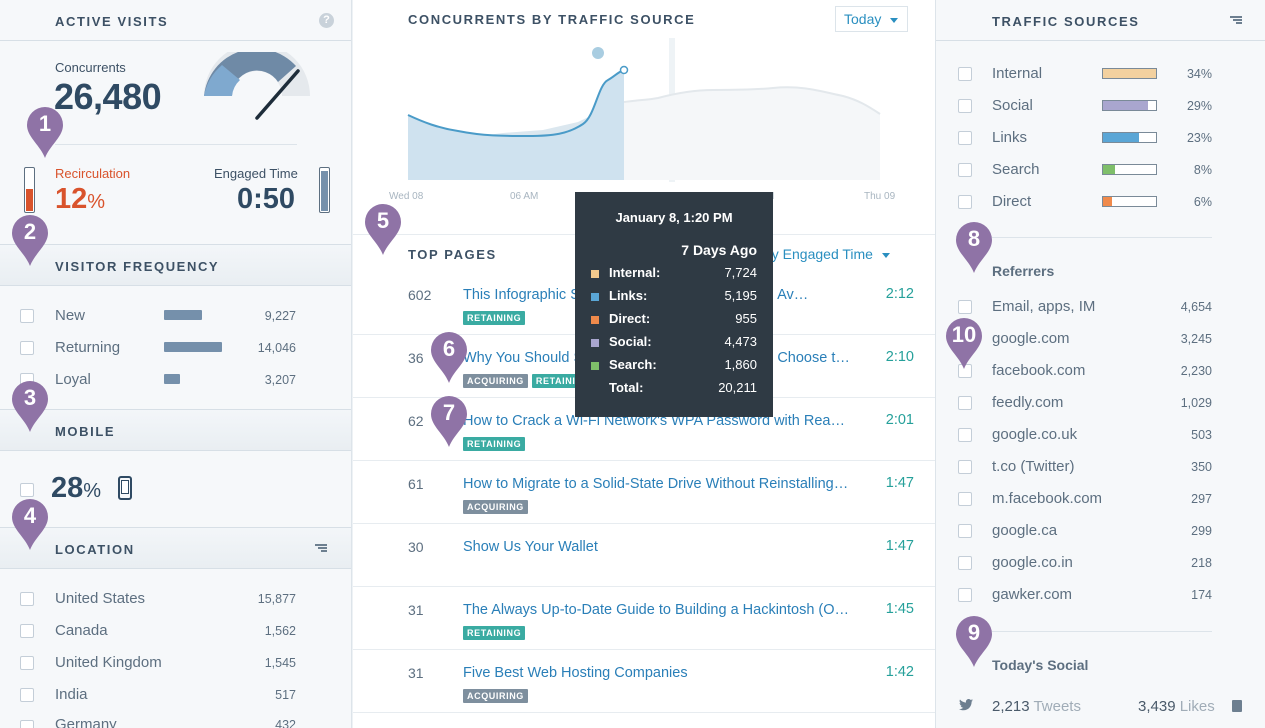  Describe the element at coordinates (1201, 499) in the screenshot. I see `referrer-value: 297` at that location.